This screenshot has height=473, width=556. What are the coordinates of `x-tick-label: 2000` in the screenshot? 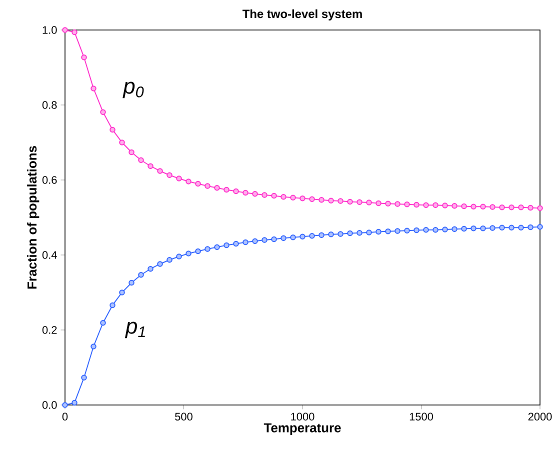 It's located at (540, 416).